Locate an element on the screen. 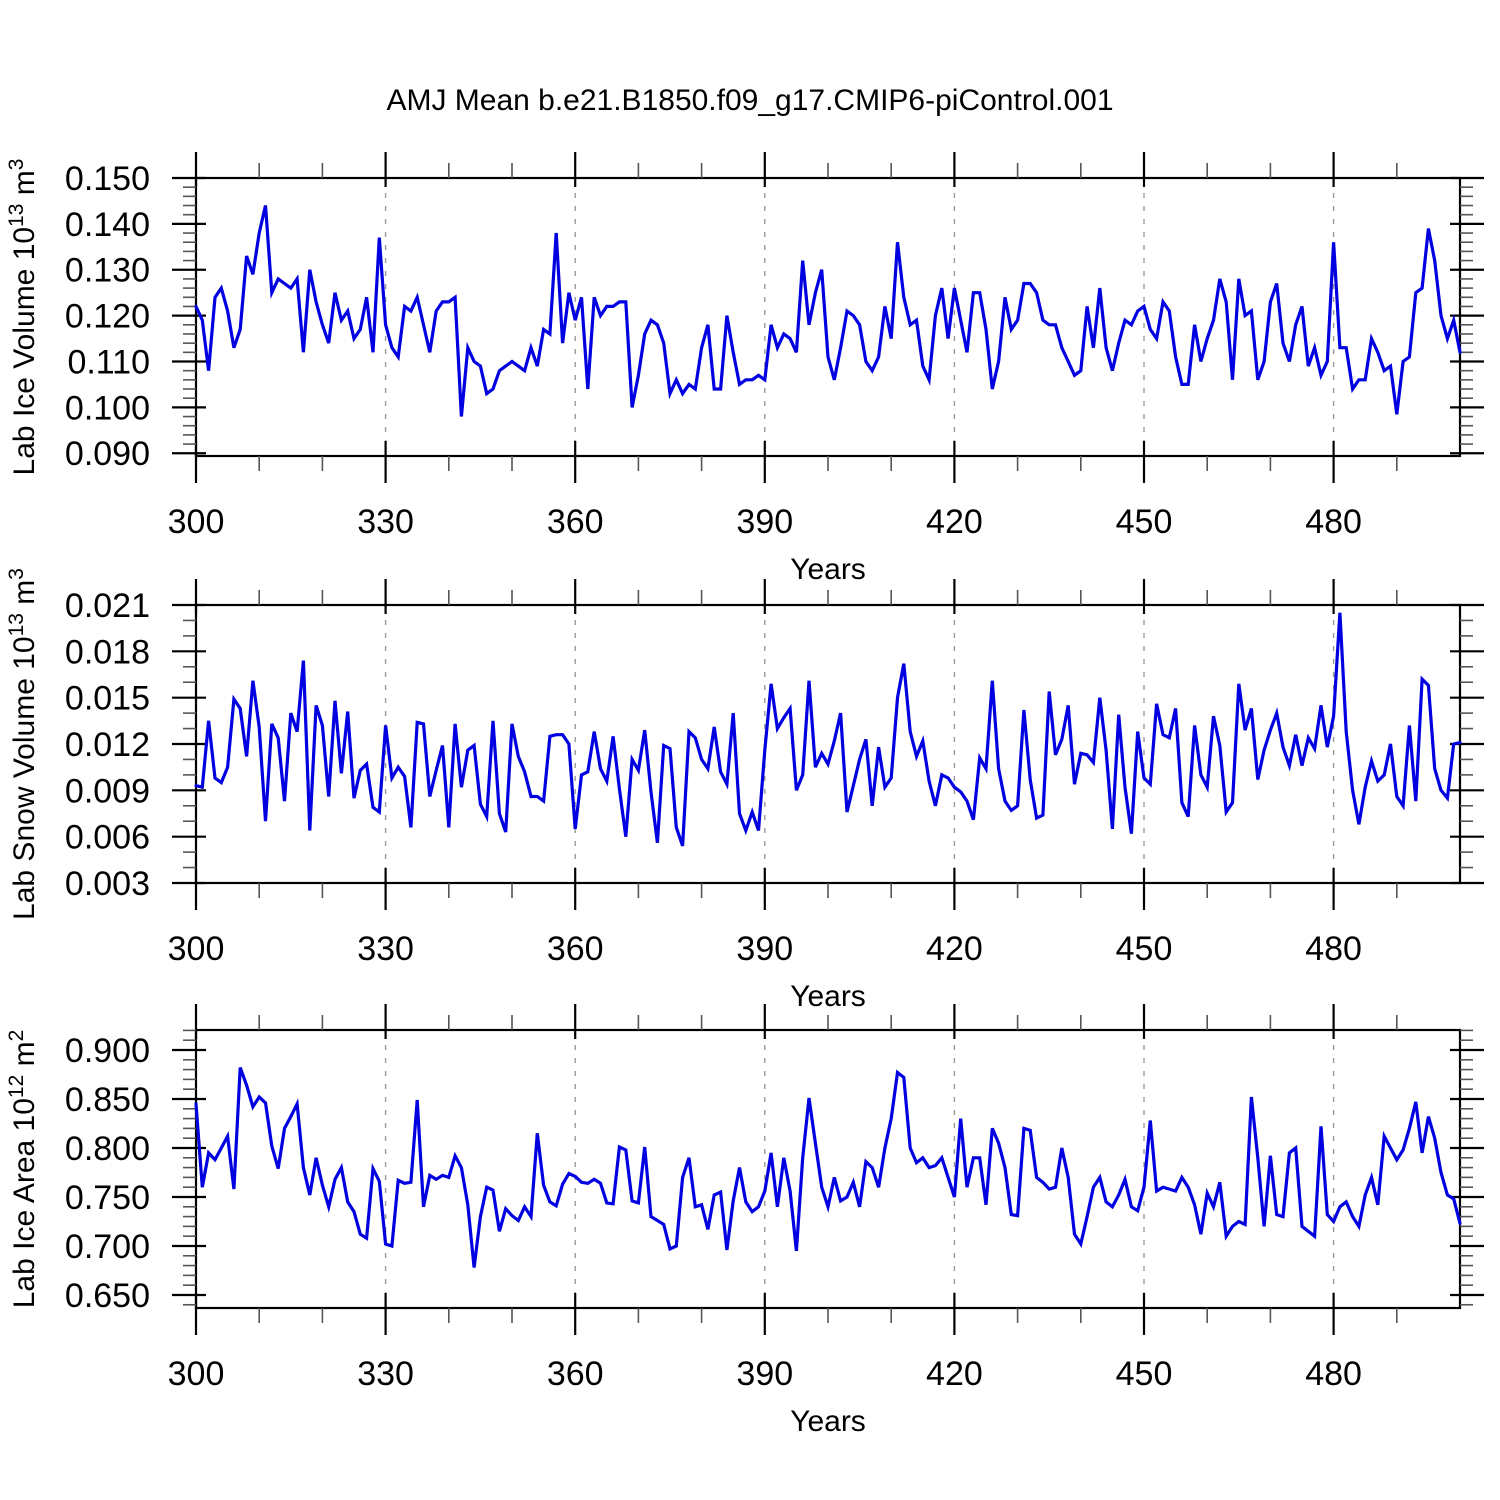 This screenshot has height=1500, width=1500. y-tick-label: 0.015 is located at coordinates (107, 699).